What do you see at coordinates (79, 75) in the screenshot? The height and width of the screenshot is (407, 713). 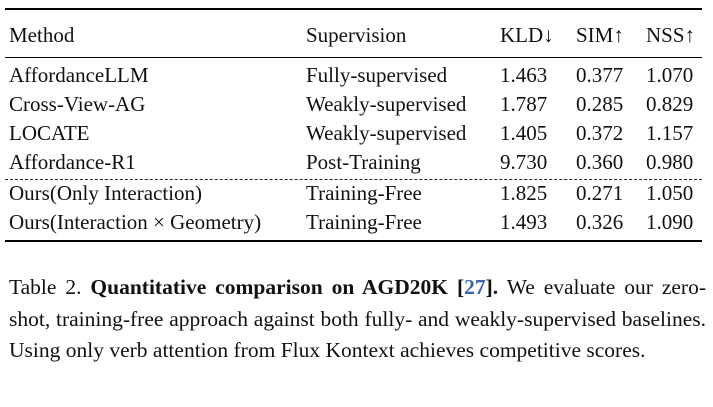 I see `method-cell: AffordanceLLM` at bounding box center [79, 75].